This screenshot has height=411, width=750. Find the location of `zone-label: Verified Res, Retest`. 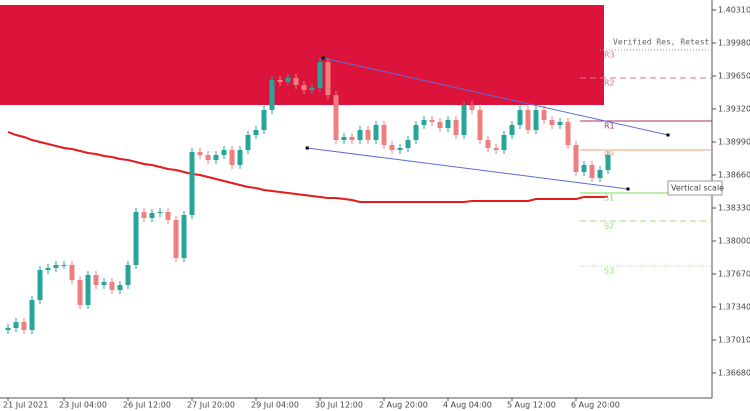

zone-label: Verified Res, Retest is located at coordinates (661, 42).